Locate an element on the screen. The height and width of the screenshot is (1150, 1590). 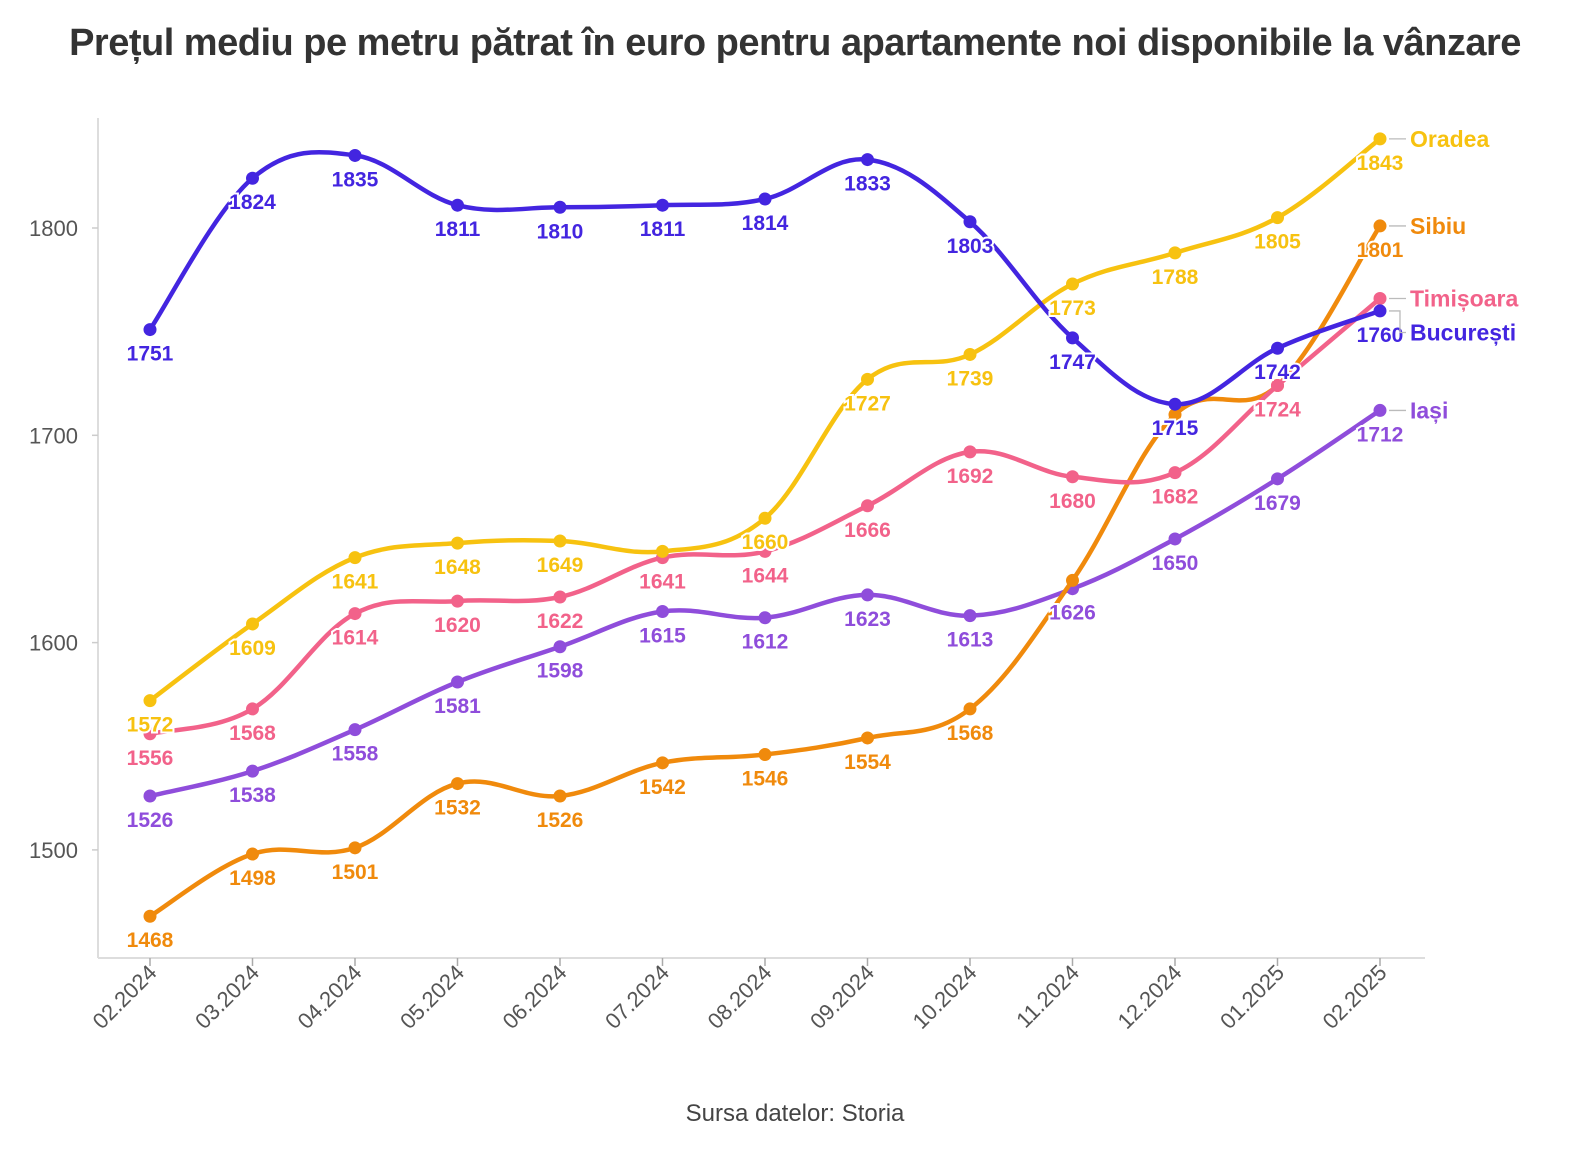
data-label-timisoara: 1622 is located at coordinates (560, 621).